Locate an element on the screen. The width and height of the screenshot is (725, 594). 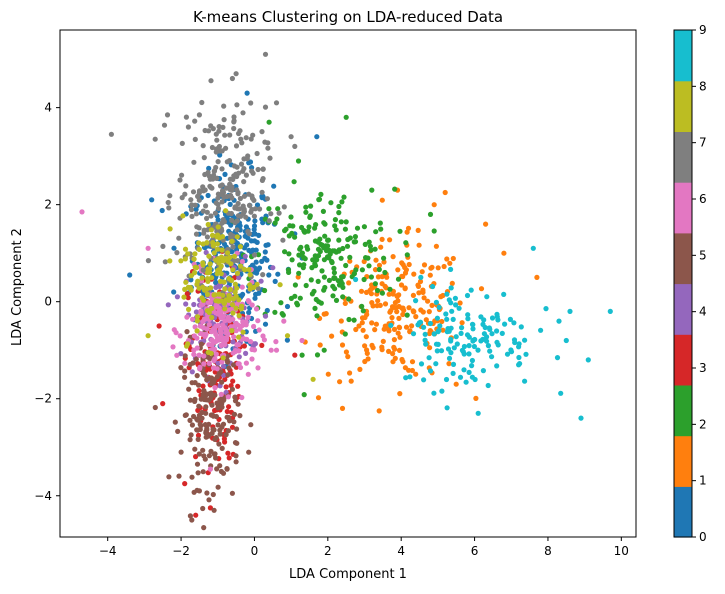
y-tick-label: 2 is located at coordinates (48, 205).